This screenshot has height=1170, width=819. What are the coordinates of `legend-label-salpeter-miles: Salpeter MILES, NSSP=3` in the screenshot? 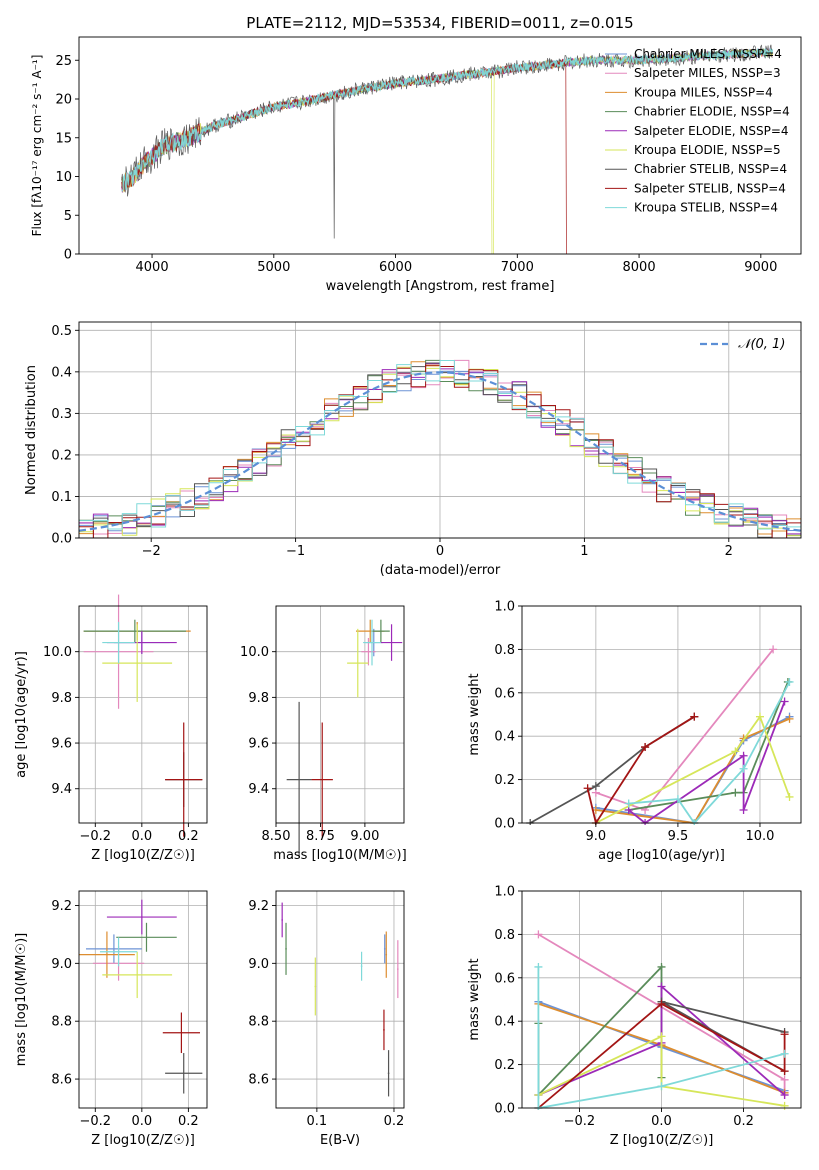 It's located at (707, 73).